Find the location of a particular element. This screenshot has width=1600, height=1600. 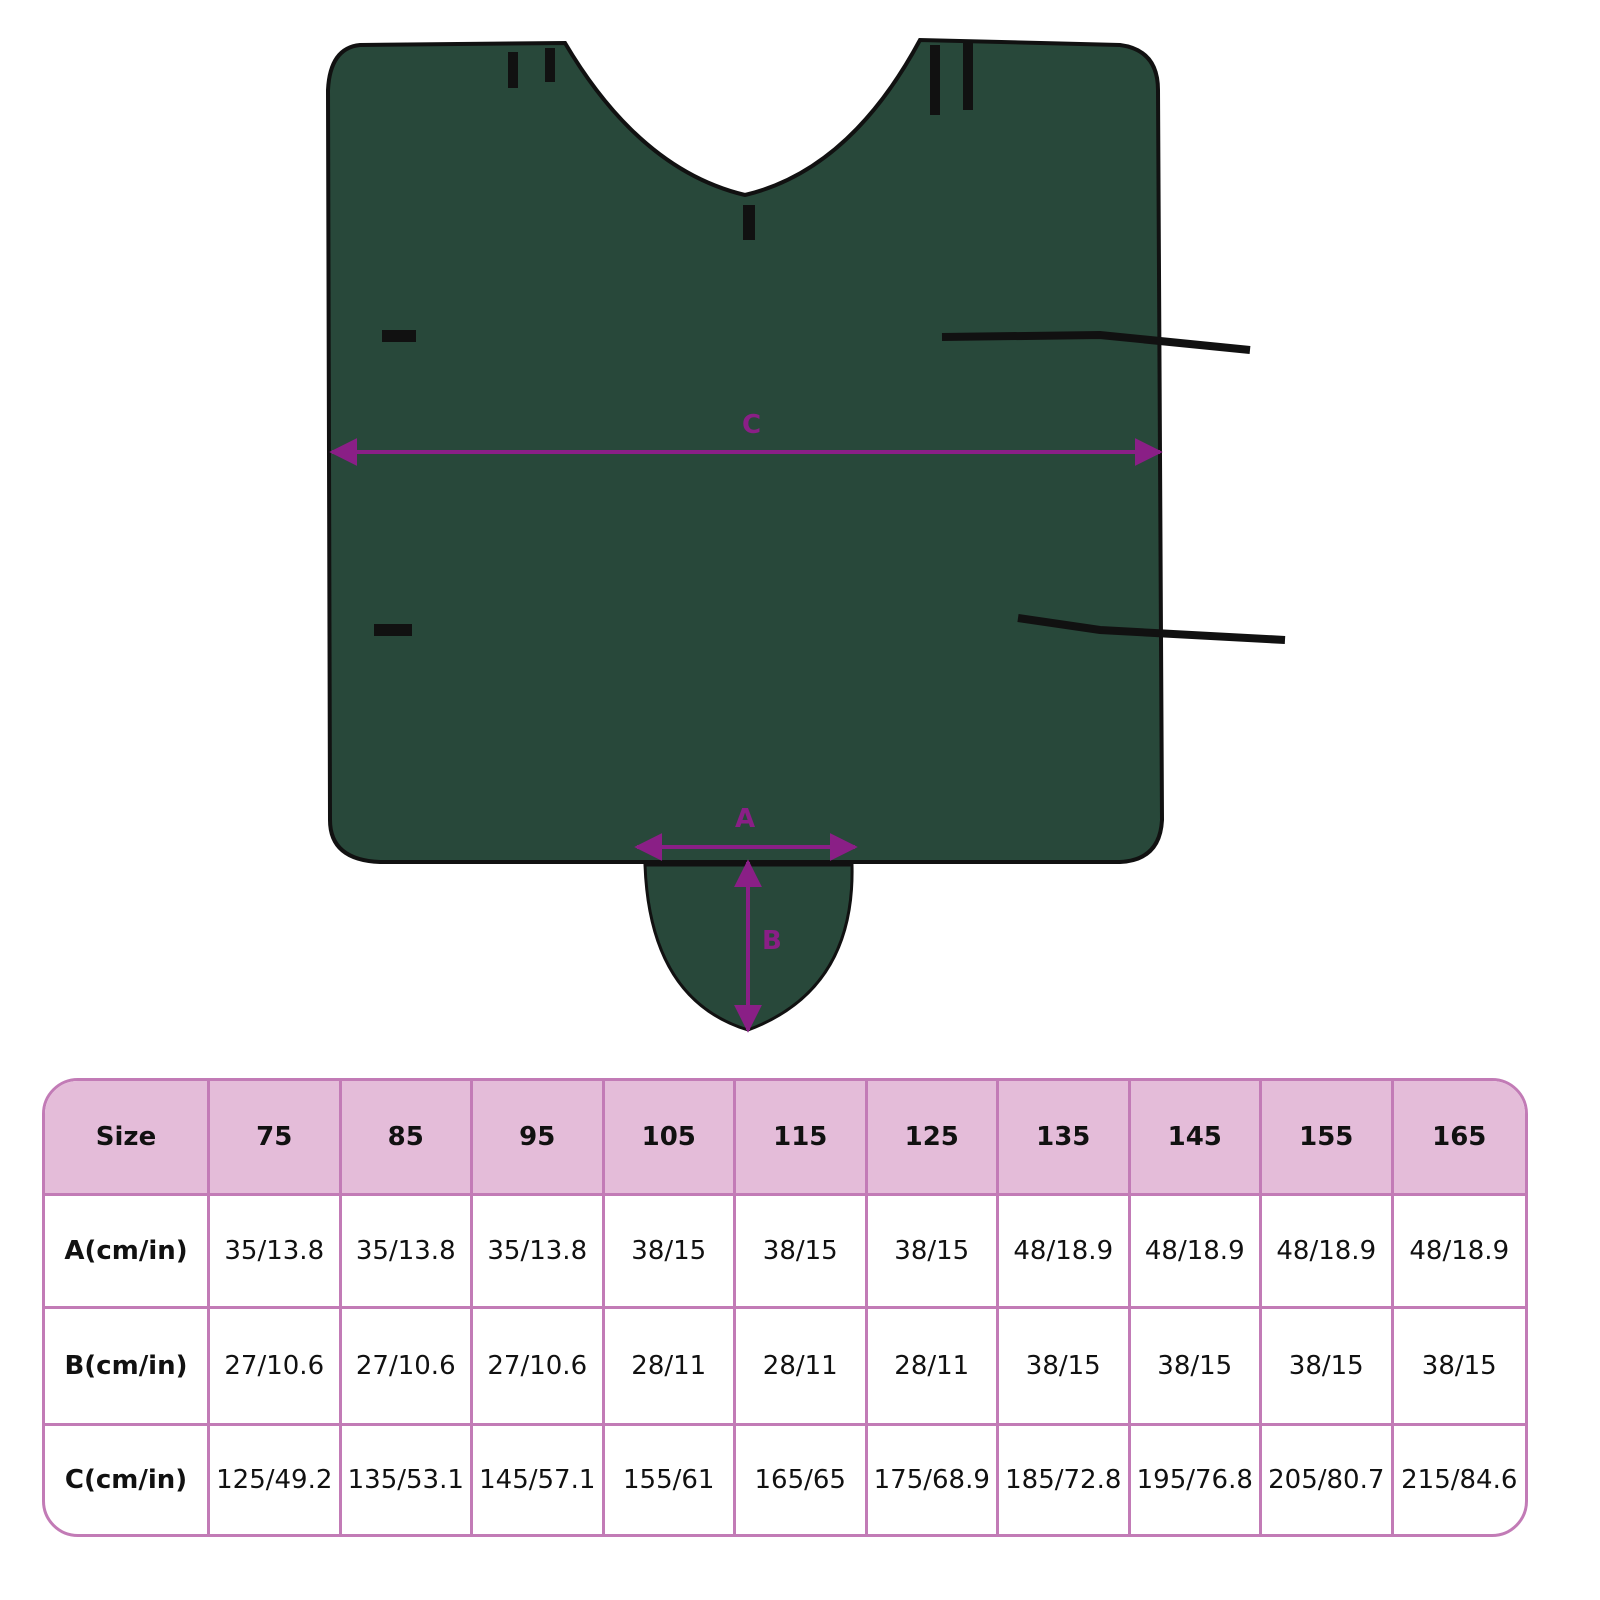

table-header-row: Size 75 85 95 105 115 125 135 145 155 165 is located at coordinates (785, 1138).